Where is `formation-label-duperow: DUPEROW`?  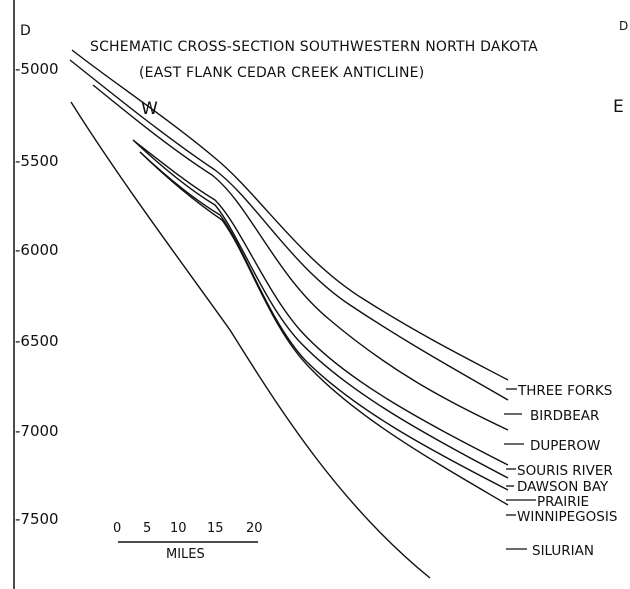
formation-label-duperow: DUPEROW is located at coordinates (565, 446).